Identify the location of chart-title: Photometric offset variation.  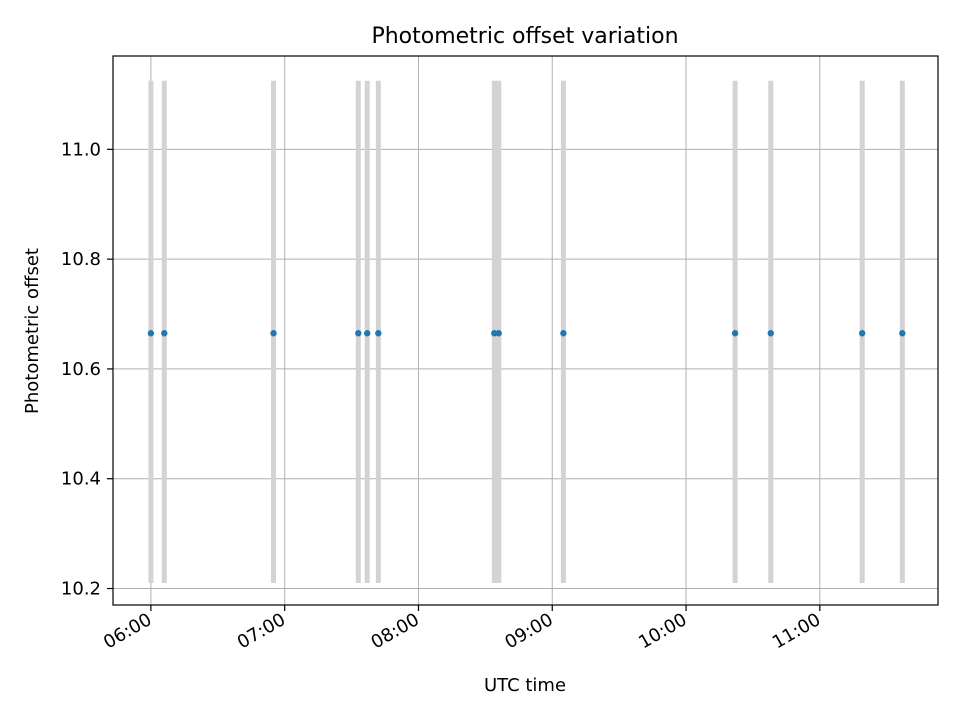
(524, 36).